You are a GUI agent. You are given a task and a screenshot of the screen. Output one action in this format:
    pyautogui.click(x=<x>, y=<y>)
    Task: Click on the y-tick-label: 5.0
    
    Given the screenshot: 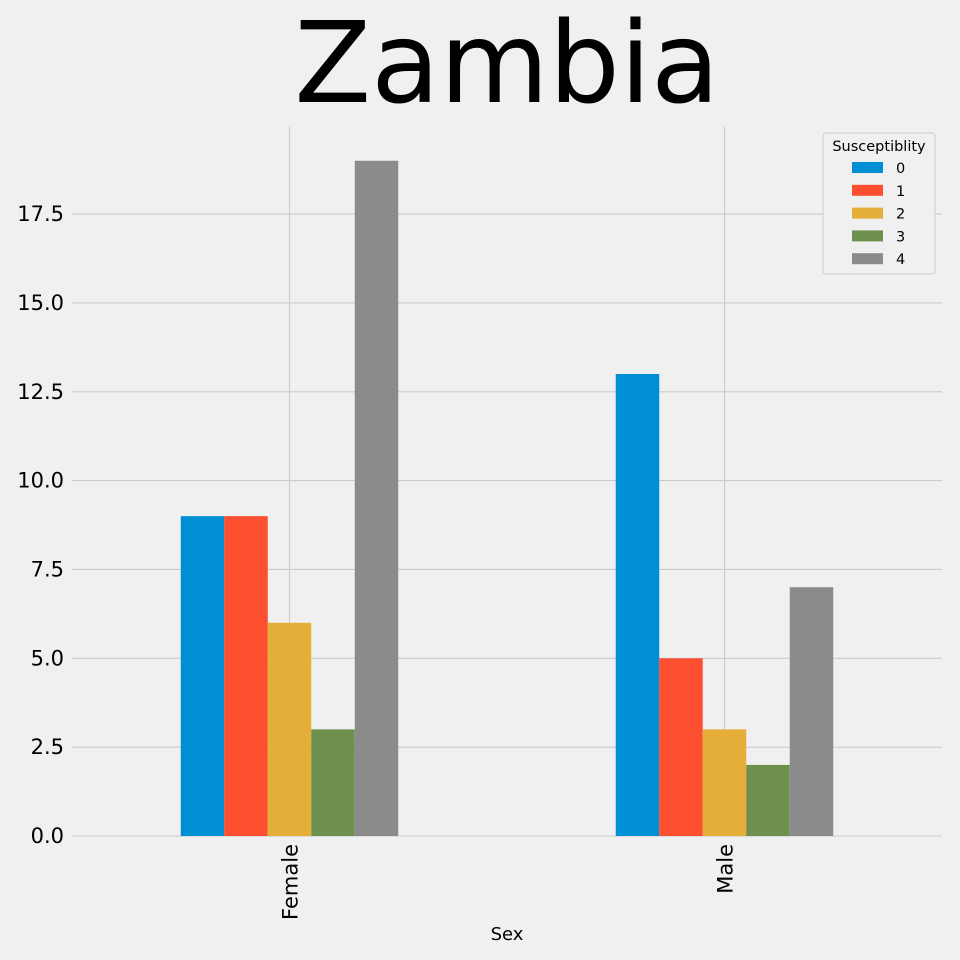 What is the action you would take?
    pyautogui.click(x=47, y=658)
    